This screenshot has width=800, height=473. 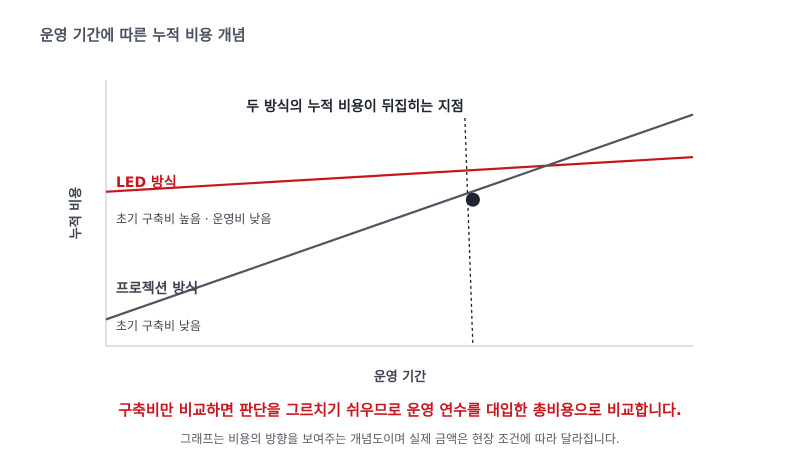 I want to click on reversal-point-marker, so click(x=472, y=199).